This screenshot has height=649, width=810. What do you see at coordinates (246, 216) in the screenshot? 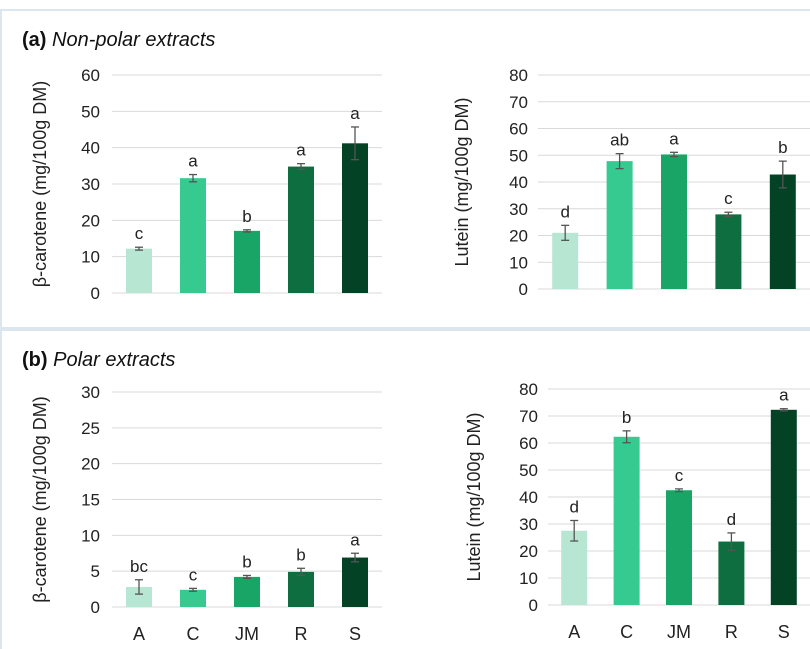
I see `a-beta-significance-letter: b` at bounding box center [246, 216].